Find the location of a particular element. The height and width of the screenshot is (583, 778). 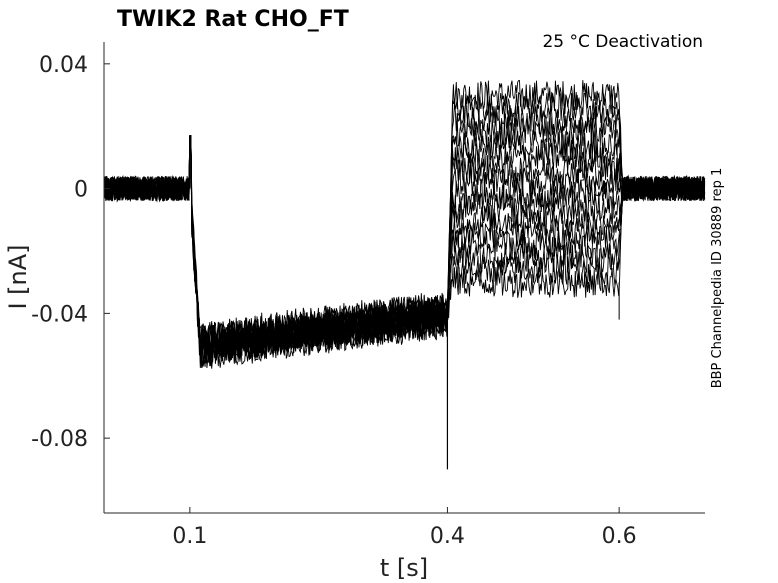

y-tick-label: -0.08 is located at coordinates (59, 439).